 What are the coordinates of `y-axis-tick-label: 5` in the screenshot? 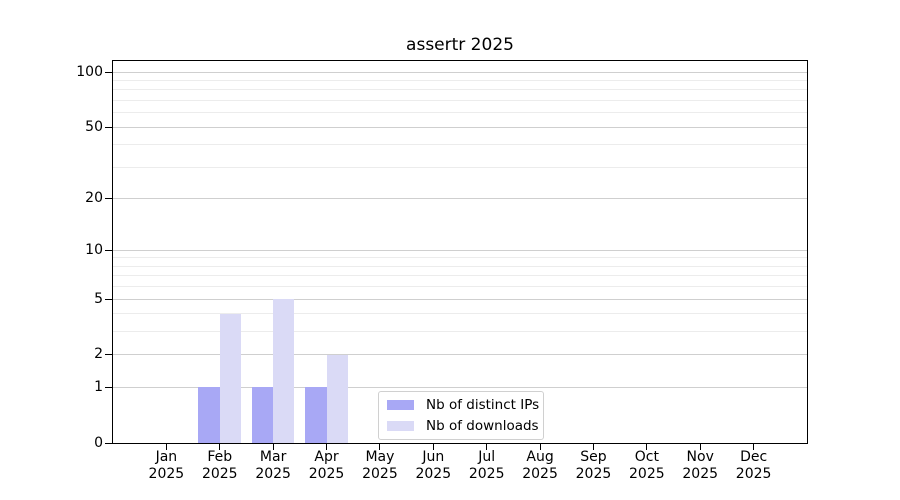 It's located at (98, 298).